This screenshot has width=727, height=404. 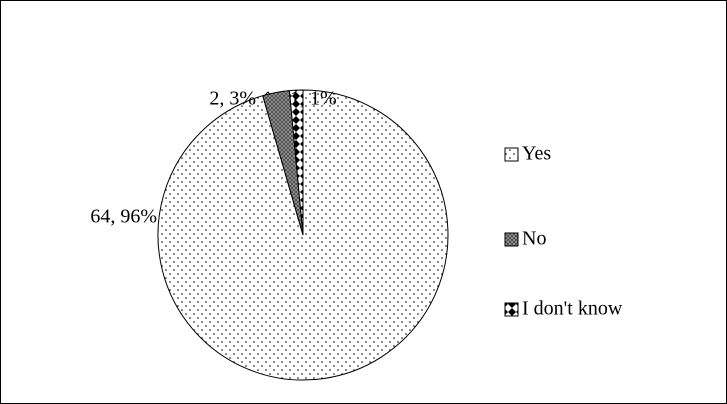 What do you see at coordinates (313, 99) in the screenshot?
I see `data-label: 1, 1%` at bounding box center [313, 99].